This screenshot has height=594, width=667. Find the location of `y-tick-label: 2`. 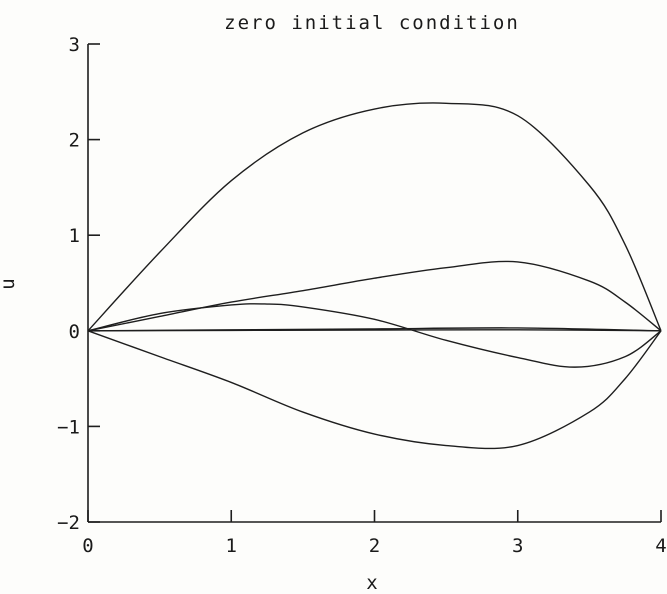

y-tick-label: 2 is located at coordinates (74, 141).